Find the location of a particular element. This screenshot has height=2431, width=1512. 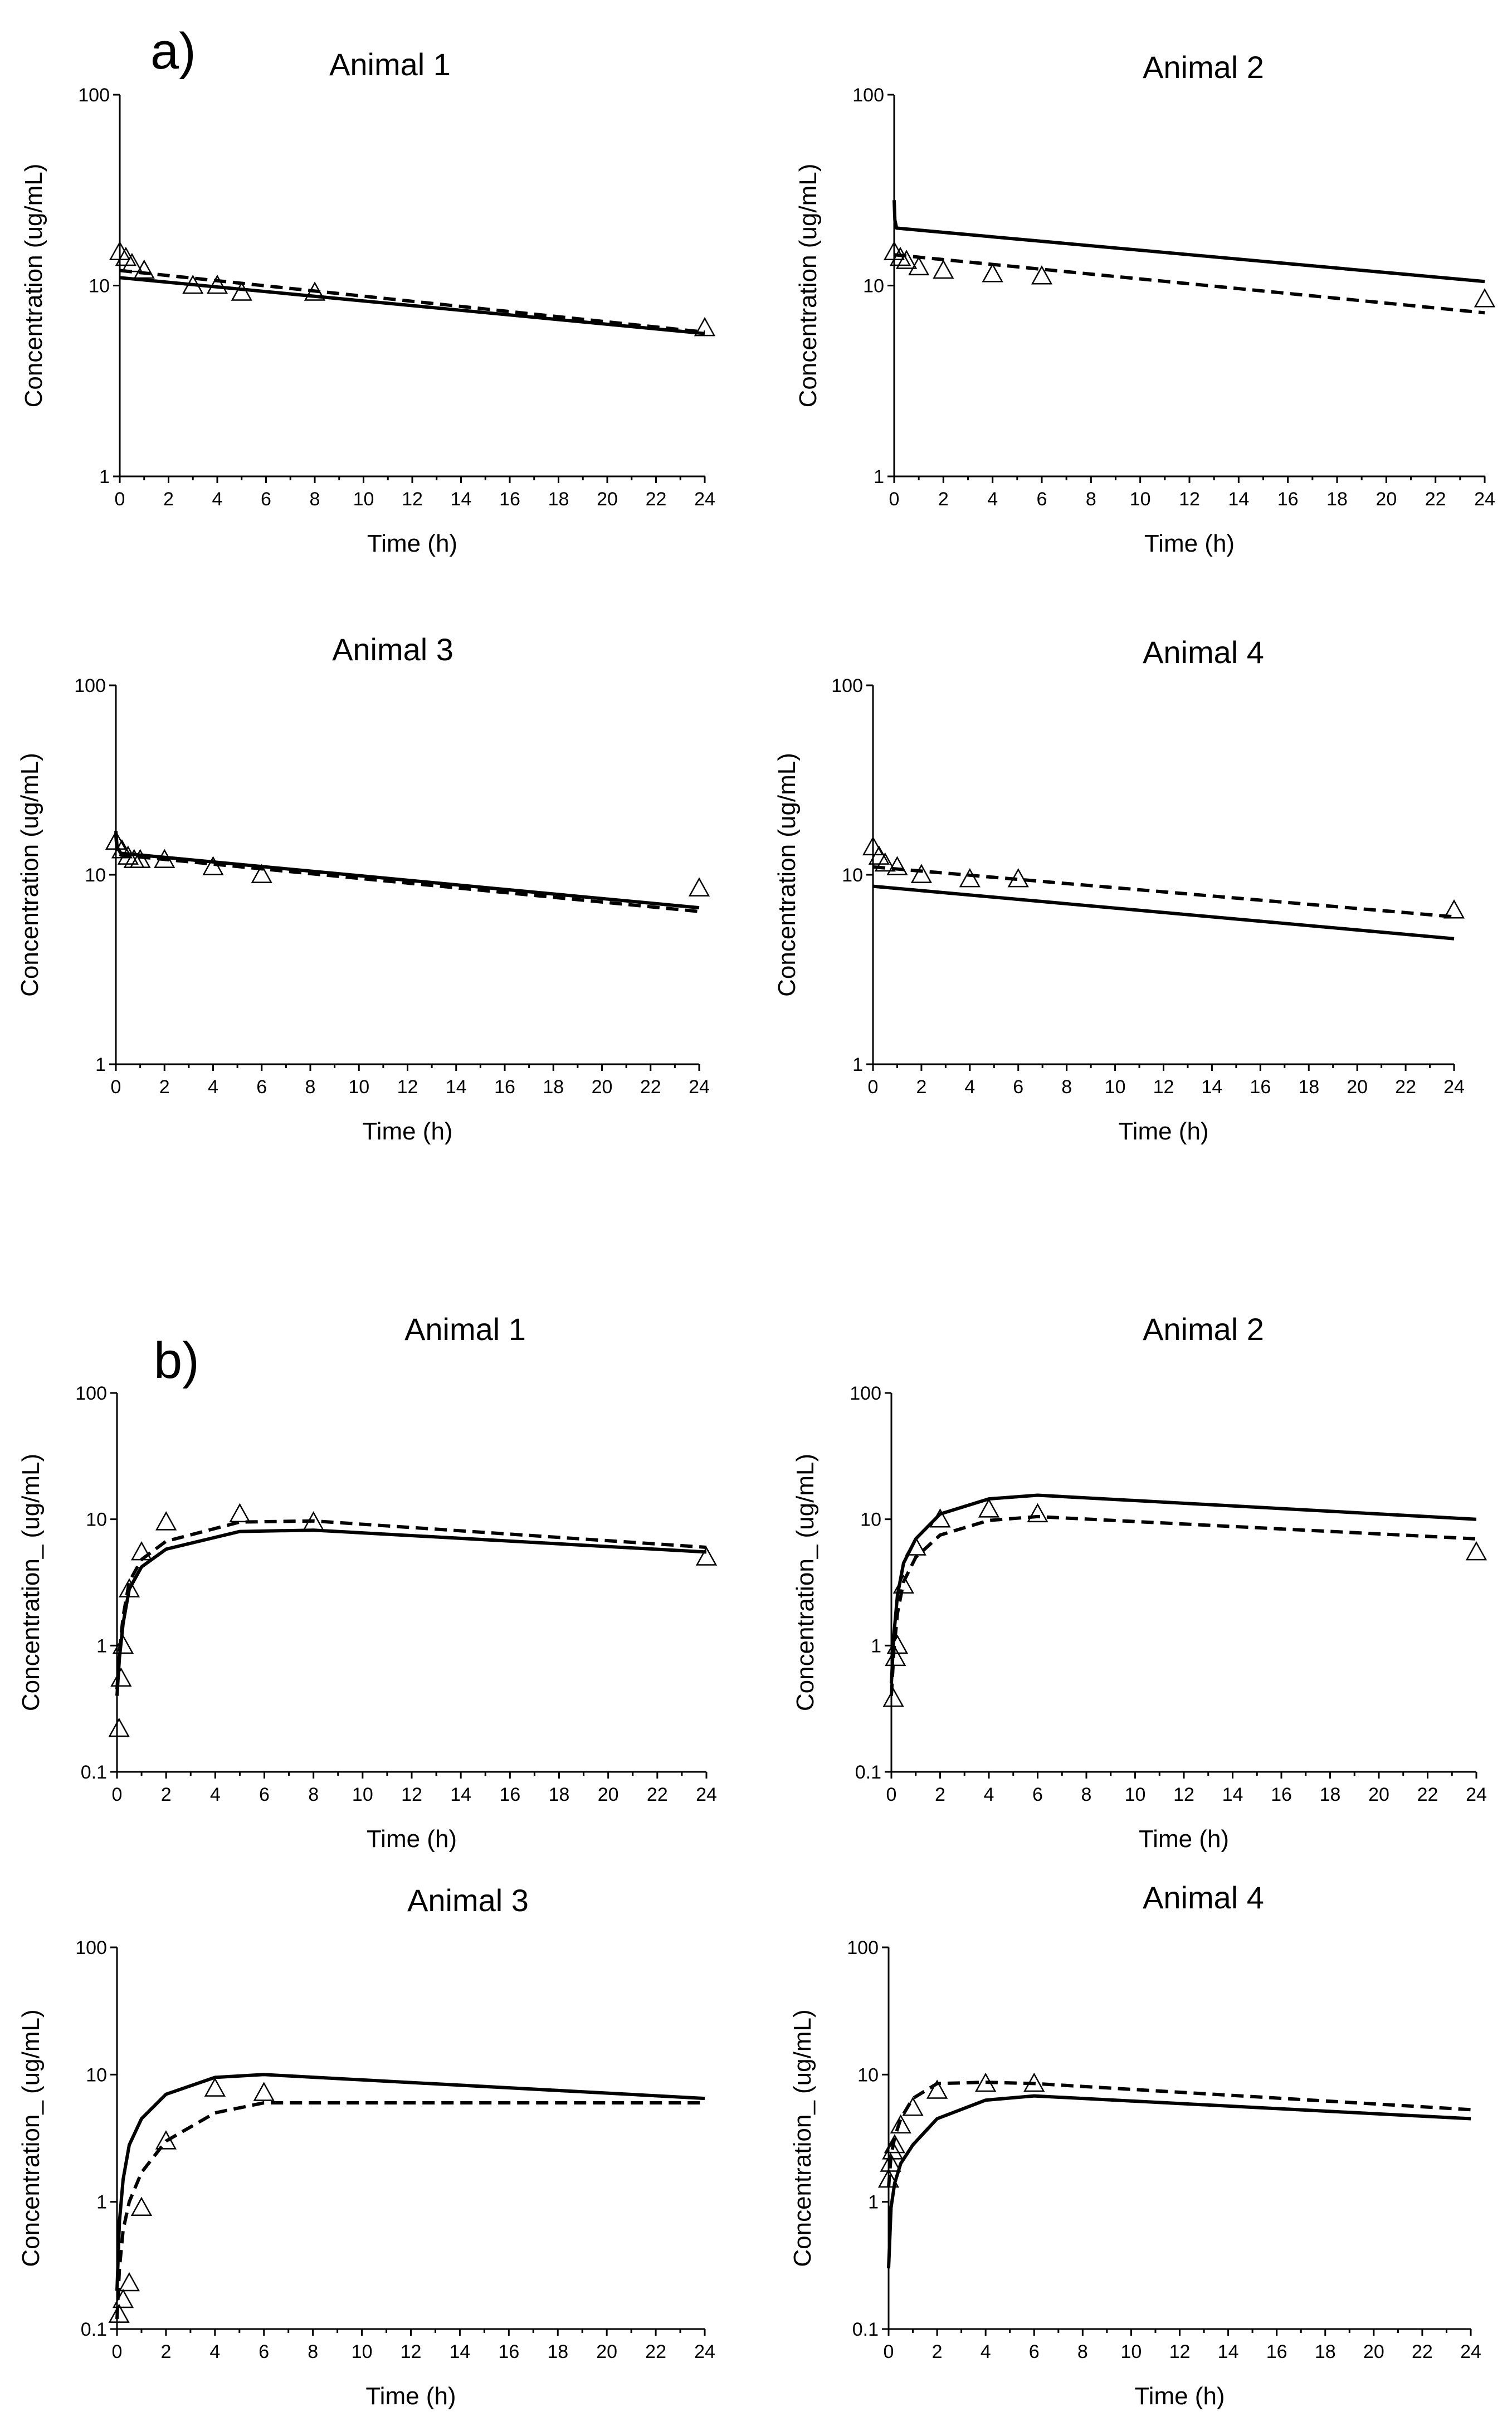

chart-title: Animal 1 is located at coordinates (465, 1329).